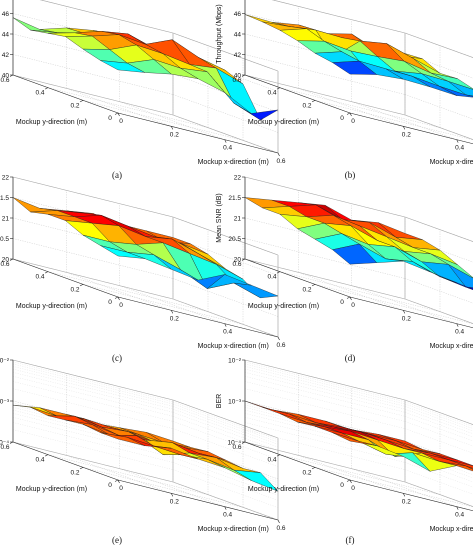 This screenshot has width=473, height=550. I want to click on z-tick-label: 10⁻³, so click(5, 401).